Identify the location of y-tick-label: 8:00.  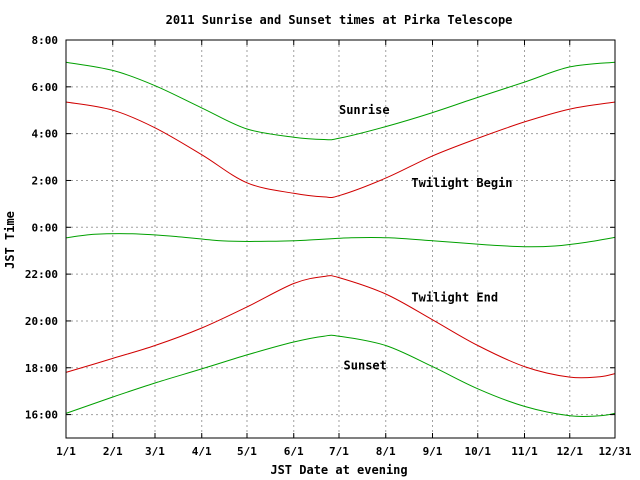
(45, 40).